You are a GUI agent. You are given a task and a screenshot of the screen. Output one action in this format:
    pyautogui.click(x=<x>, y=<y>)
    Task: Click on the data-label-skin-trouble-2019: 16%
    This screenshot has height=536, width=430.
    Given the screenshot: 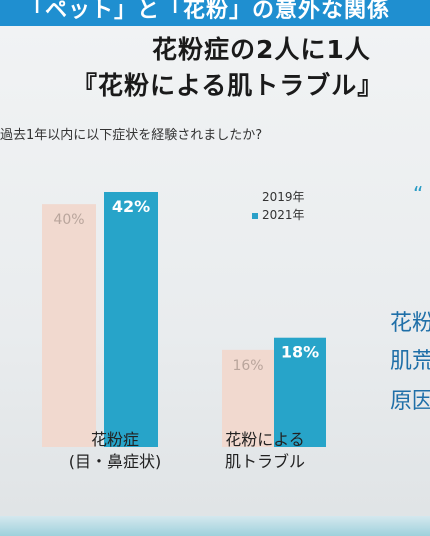 What is the action you would take?
    pyautogui.click(x=247, y=366)
    